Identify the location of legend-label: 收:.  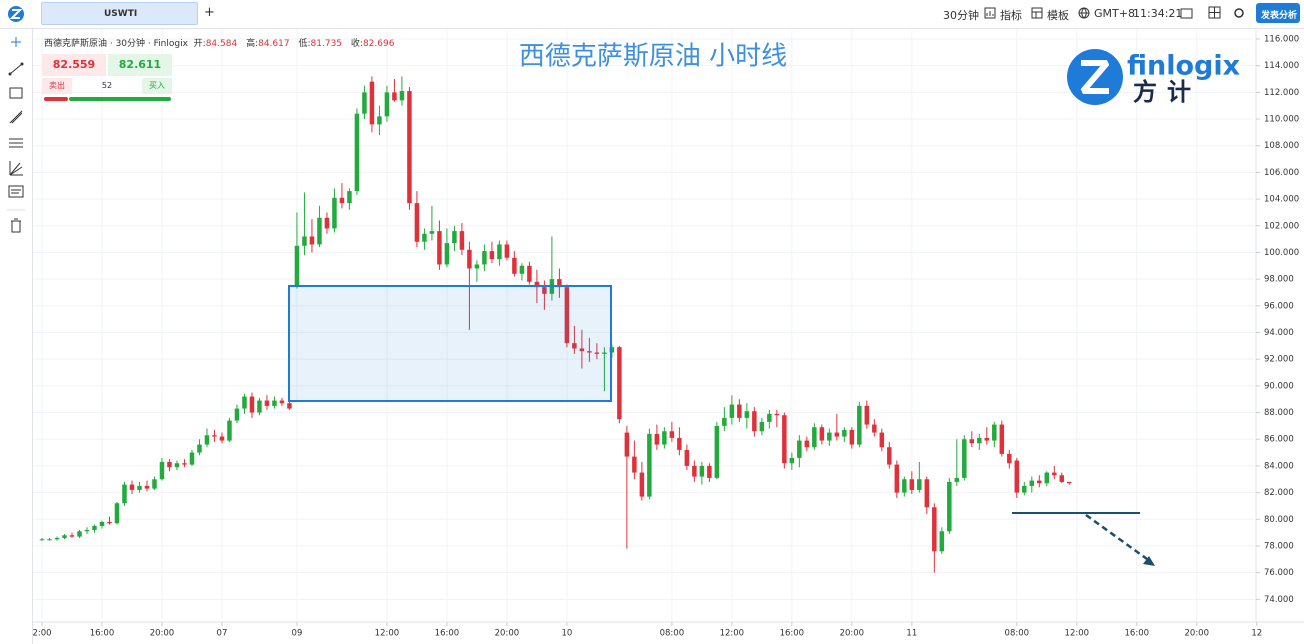
(356, 44).